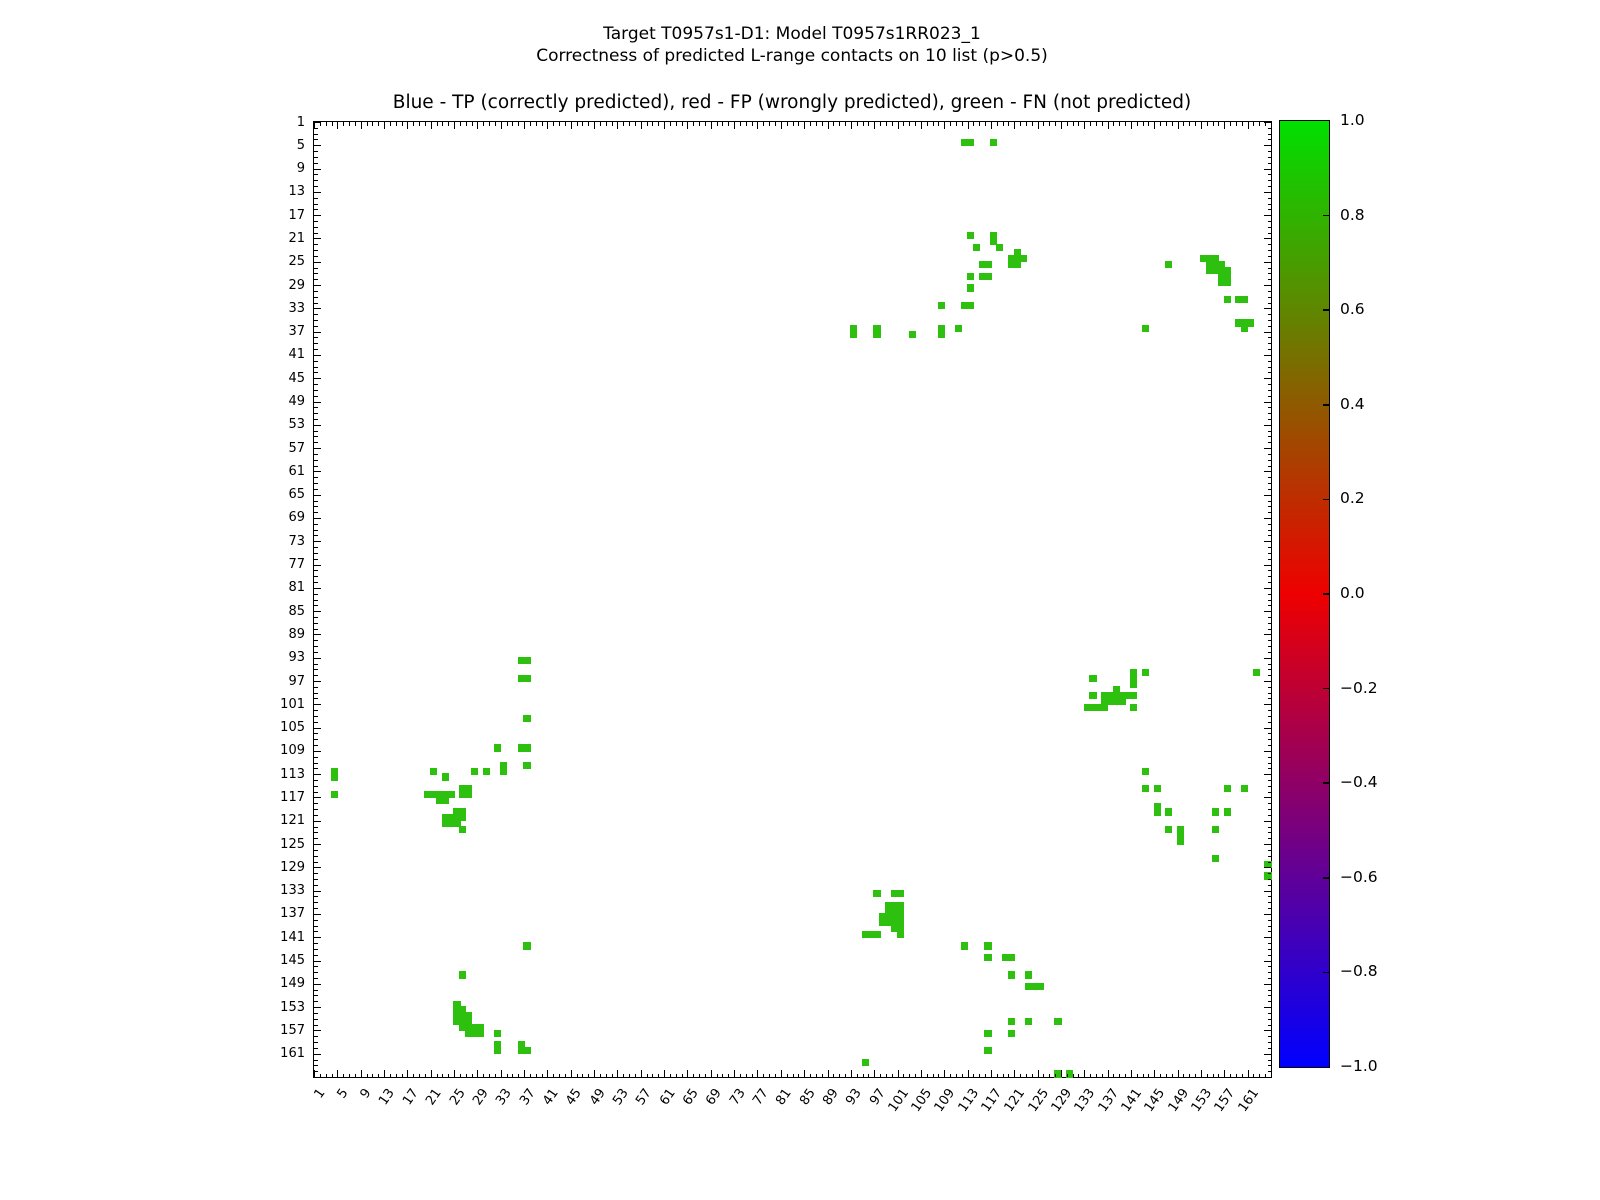 Image resolution: width=1600 pixels, height=1200 pixels. What do you see at coordinates (300, 169) in the screenshot?
I see `y-tick-label: 9` at bounding box center [300, 169].